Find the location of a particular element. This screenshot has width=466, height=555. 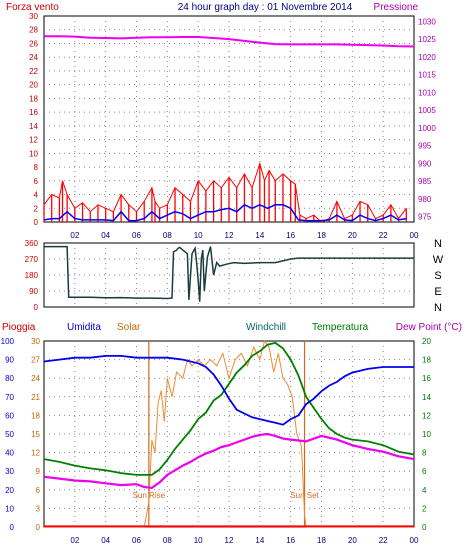

left-tick-label: 4 is located at coordinates (36, 195).